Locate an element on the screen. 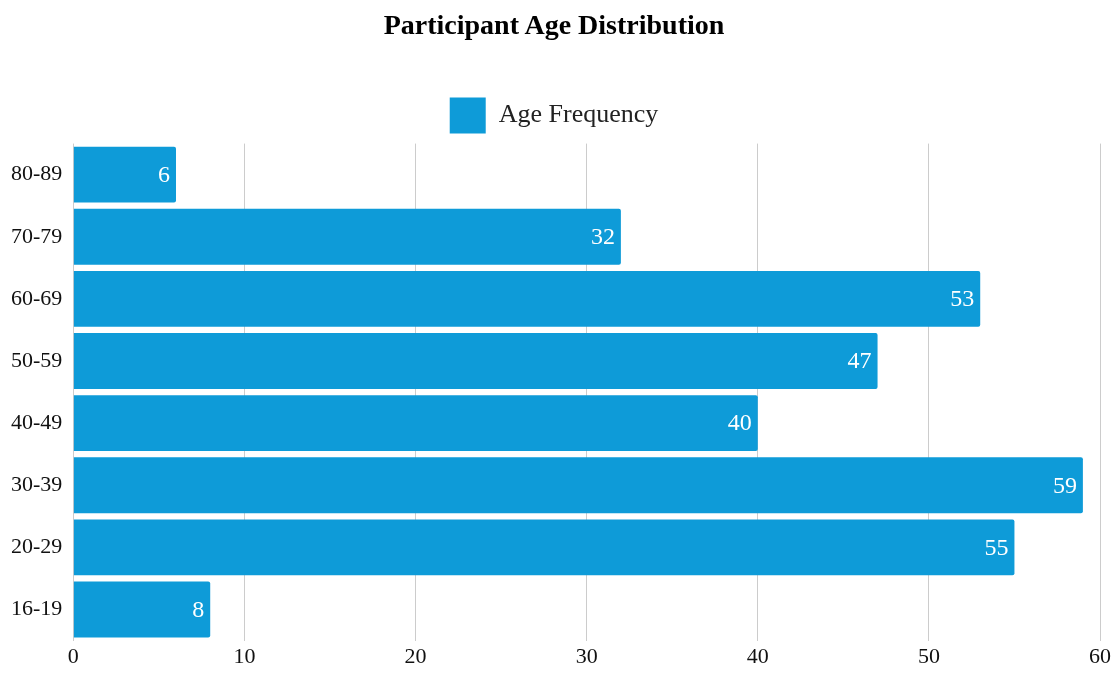 This screenshot has height=679, width=1118. x-tick-label: 30 is located at coordinates (586, 655).